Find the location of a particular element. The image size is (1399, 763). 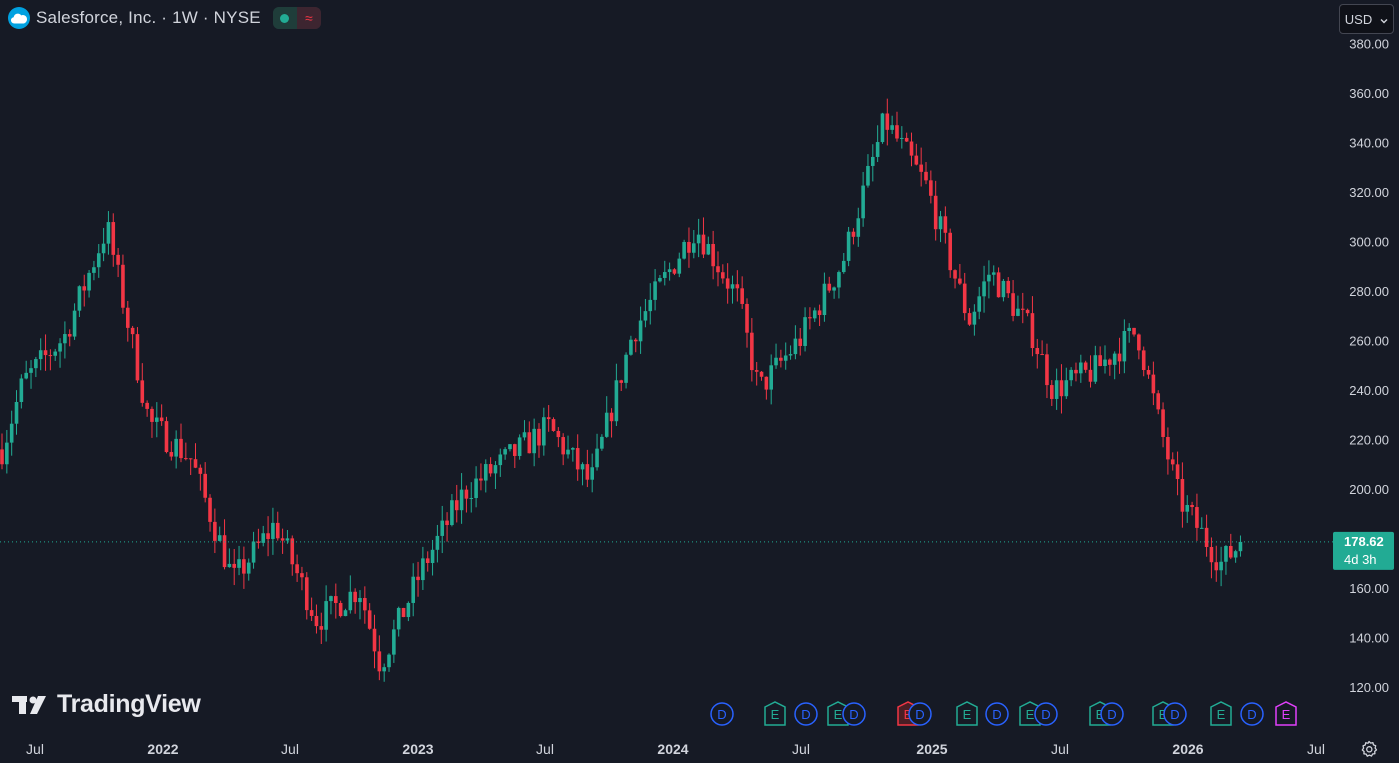

time-axis: Jul 2022 Jul 2023 Jul 2024 Jul 2025 Jul 2026 Jul is located at coordinates (675, 749).